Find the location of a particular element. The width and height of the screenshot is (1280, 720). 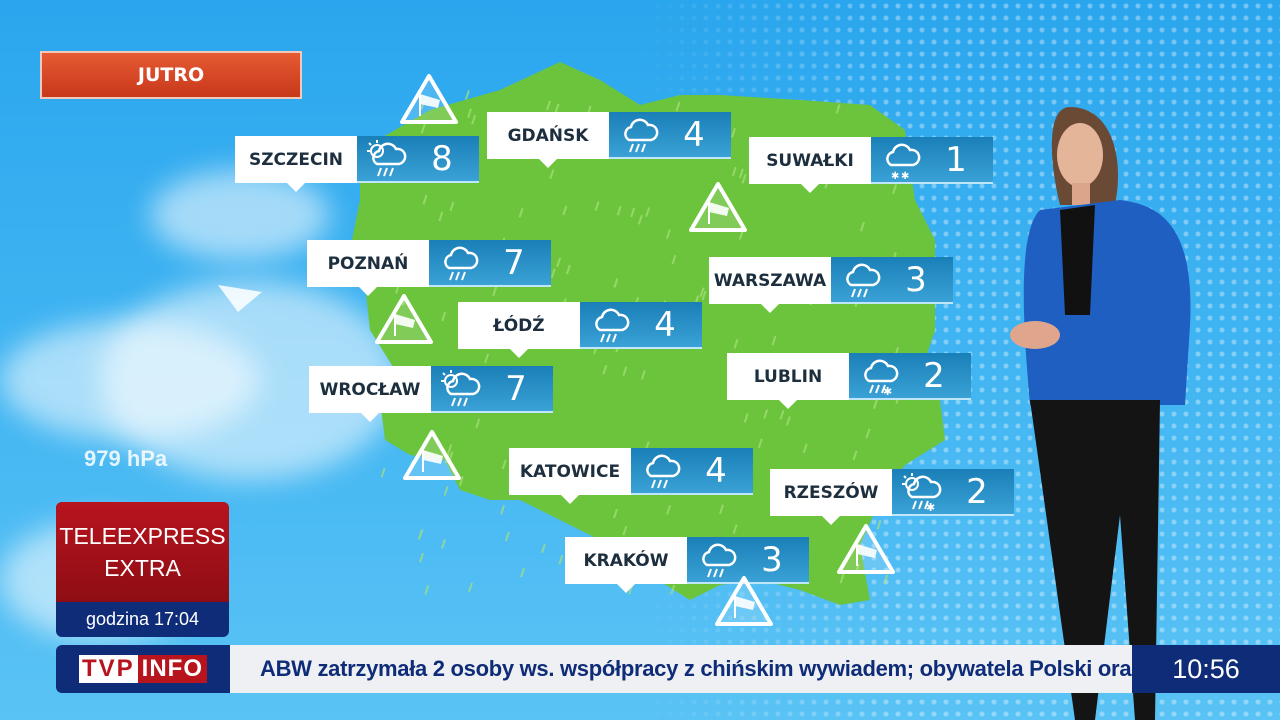

city-name: WARSZAWA is located at coordinates (770, 285).